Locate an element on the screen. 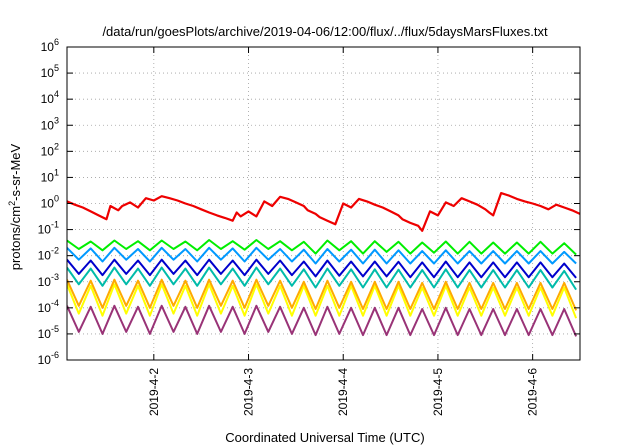  y-tick-label: 10⁻⁵ is located at coordinates (48, 332).